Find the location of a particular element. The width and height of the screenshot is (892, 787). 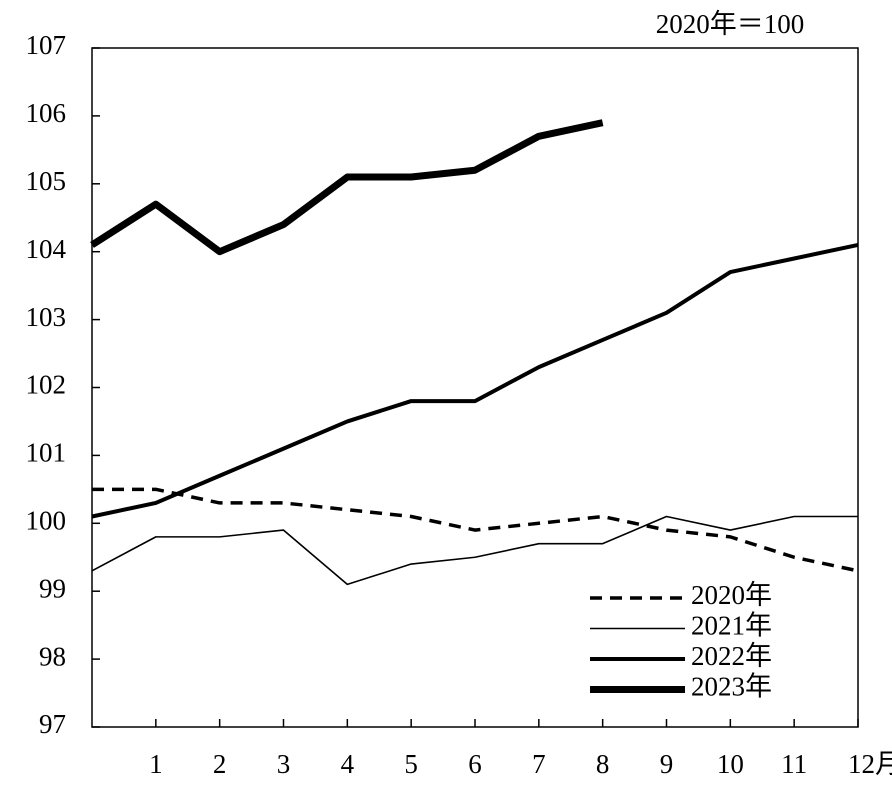

y-tick-label: 103 is located at coordinates (46, 317).